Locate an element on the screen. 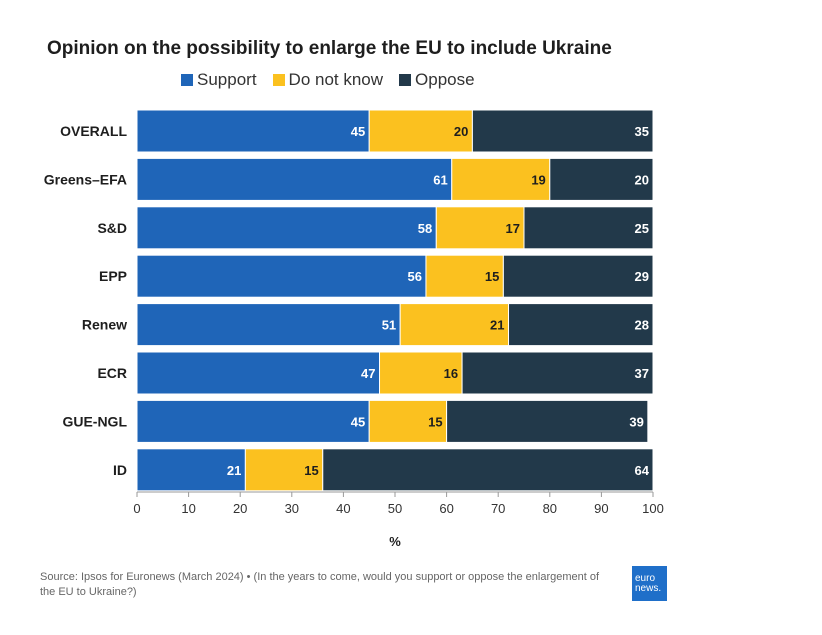  data-label: 56 is located at coordinates (414, 276).